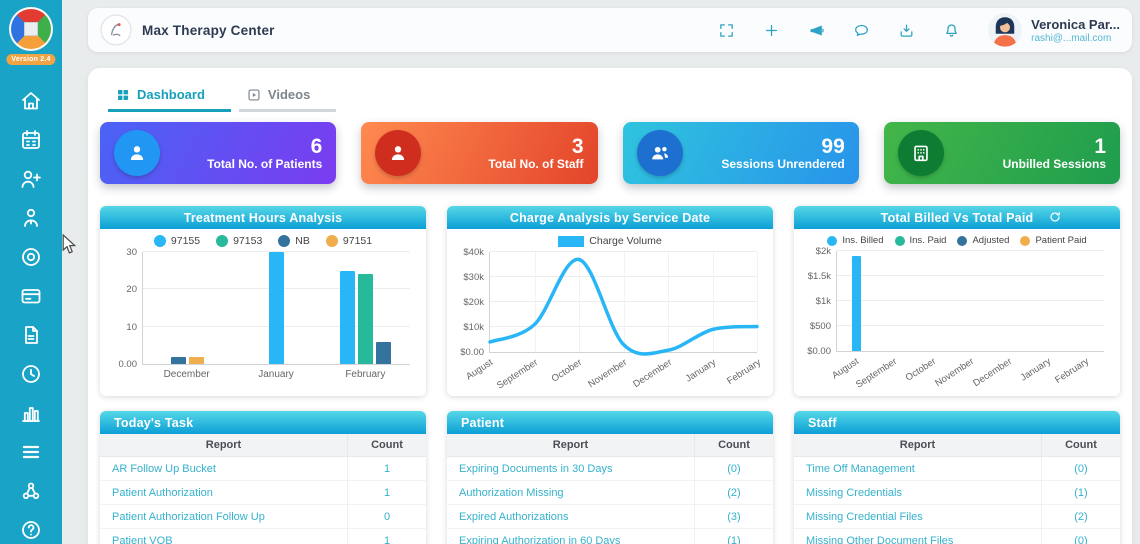 The height and width of the screenshot is (544, 1140). I want to click on legend-item: Ins. Billed, so click(855, 240).